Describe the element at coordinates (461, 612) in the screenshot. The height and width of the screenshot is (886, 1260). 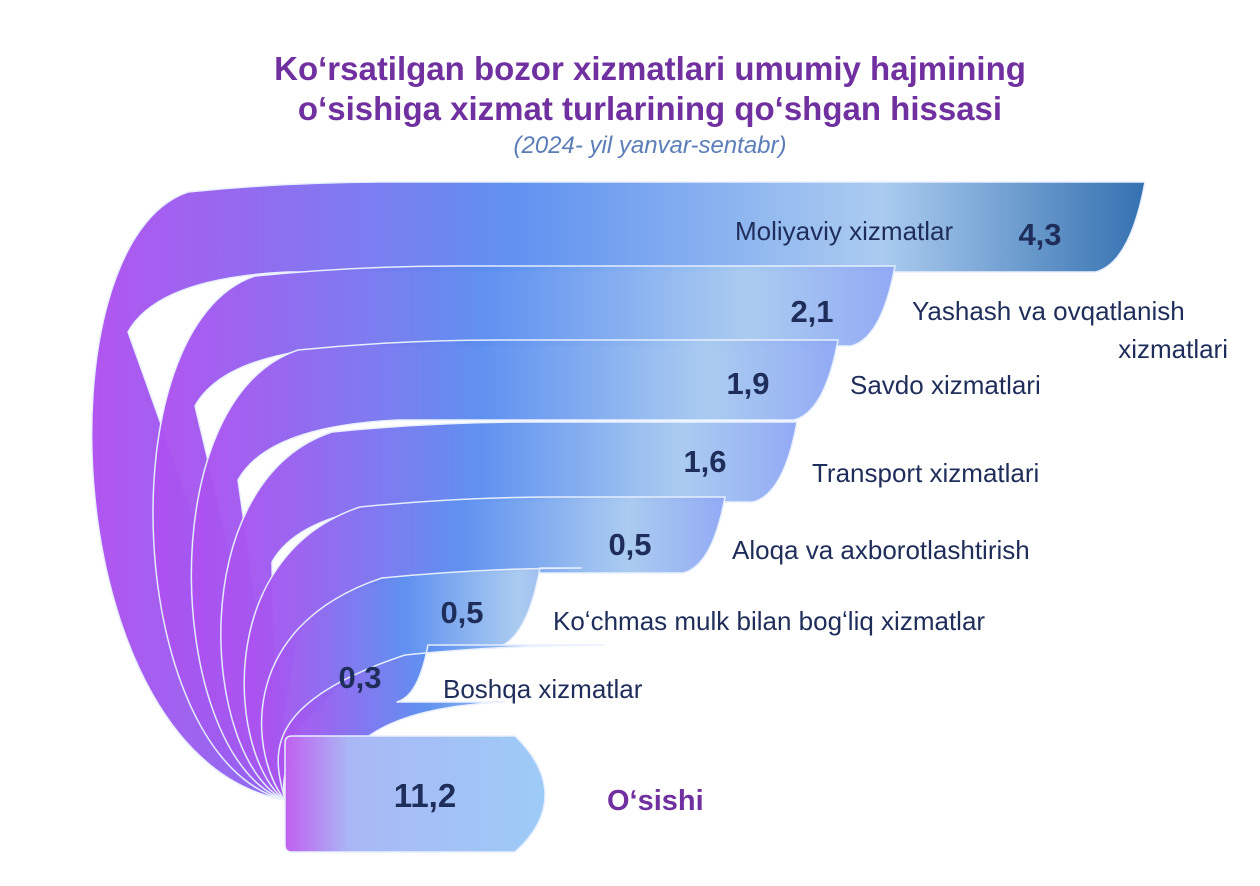
I see `value-label-6: 0,5` at that location.